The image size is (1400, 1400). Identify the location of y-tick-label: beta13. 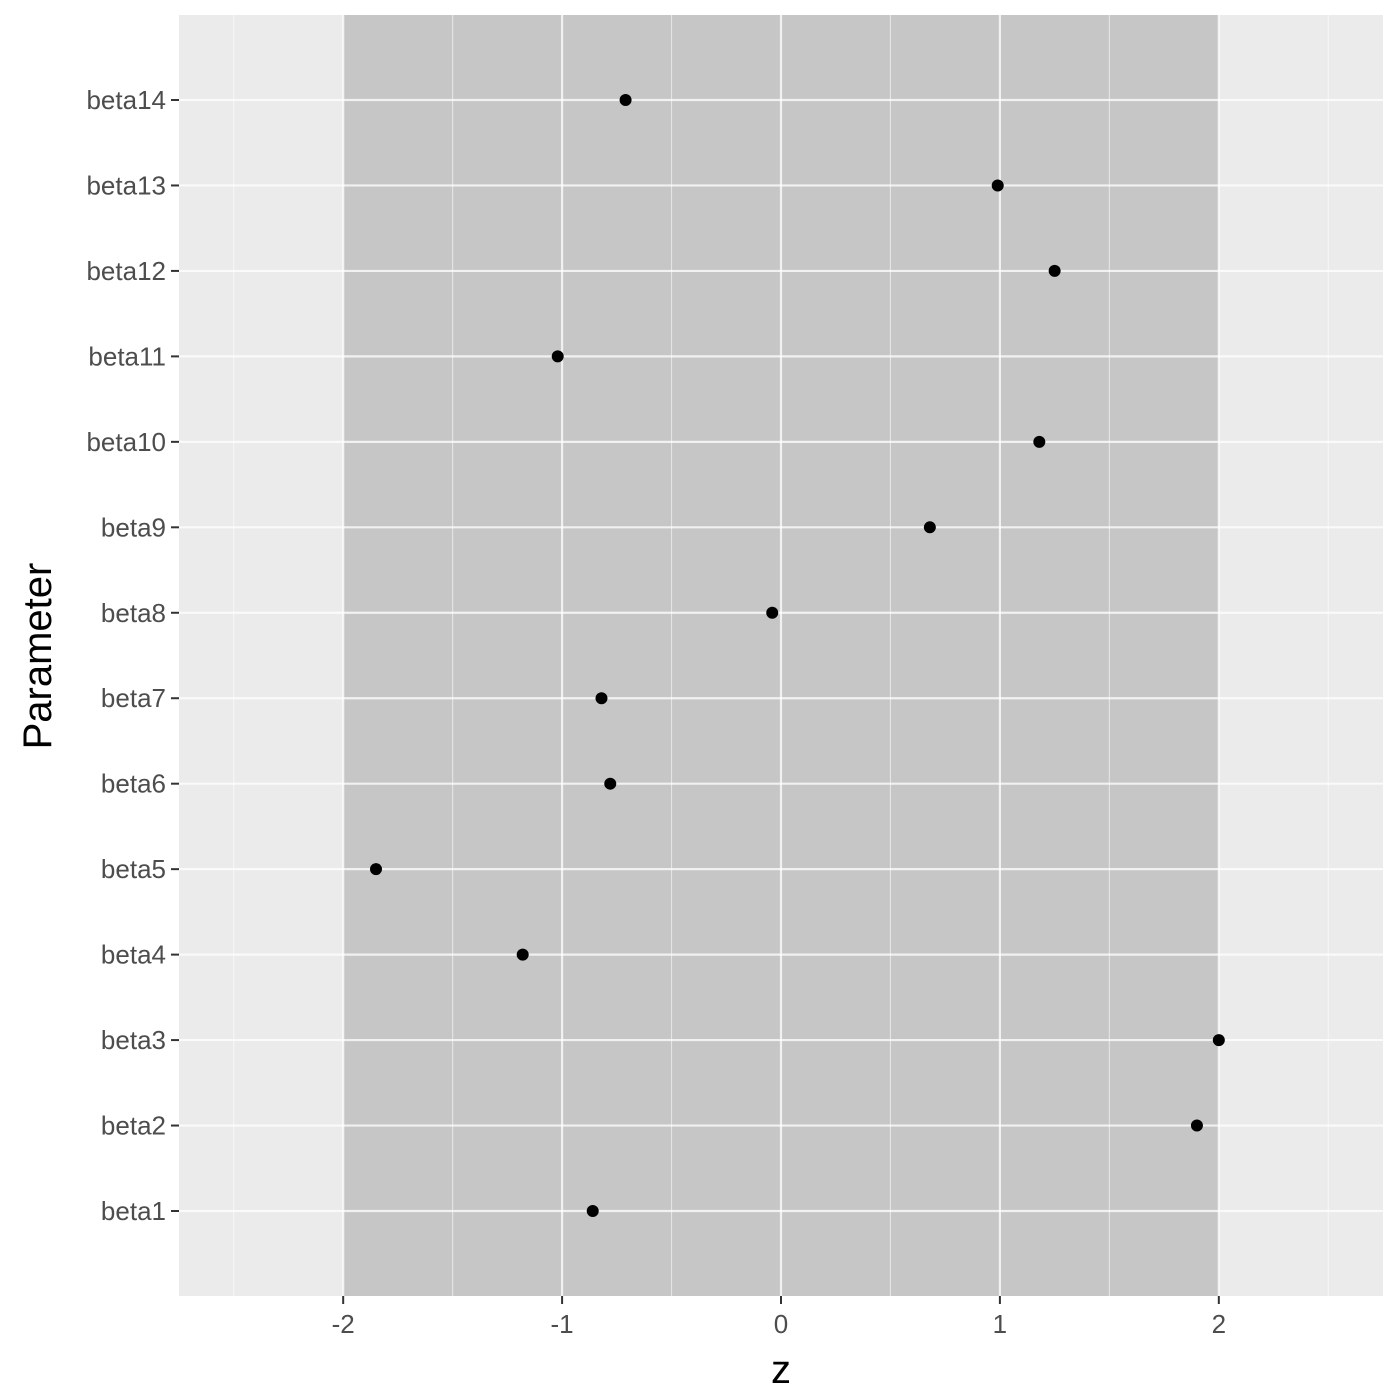
(126, 185).